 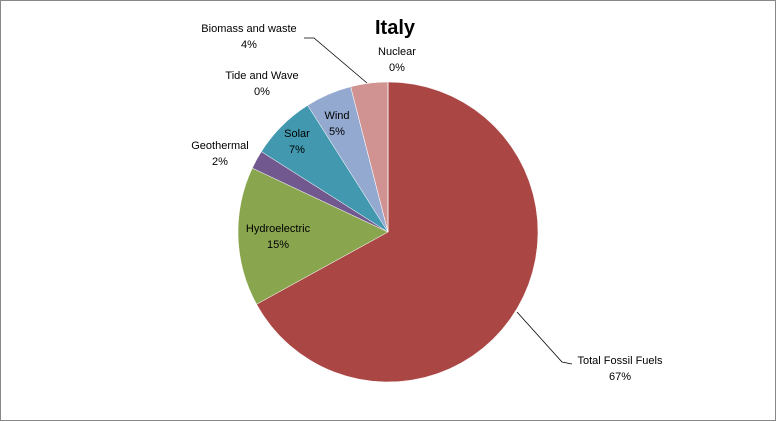 What do you see at coordinates (220, 162) in the screenshot?
I see `slice-value-label: 2%` at bounding box center [220, 162].